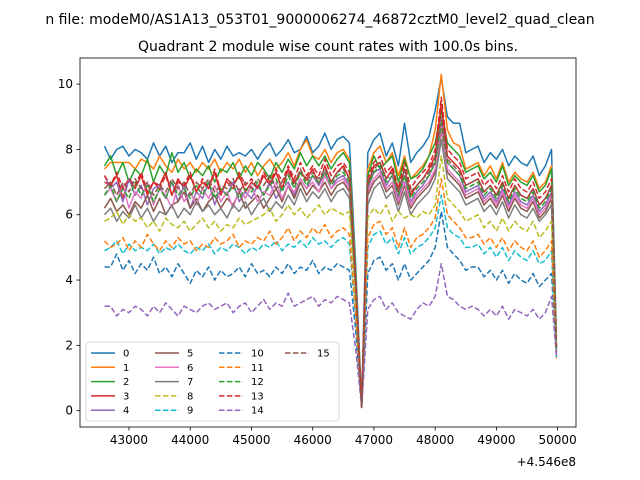  Describe the element at coordinates (323, 354) in the screenshot. I see `legend-label-15: 15` at that location.